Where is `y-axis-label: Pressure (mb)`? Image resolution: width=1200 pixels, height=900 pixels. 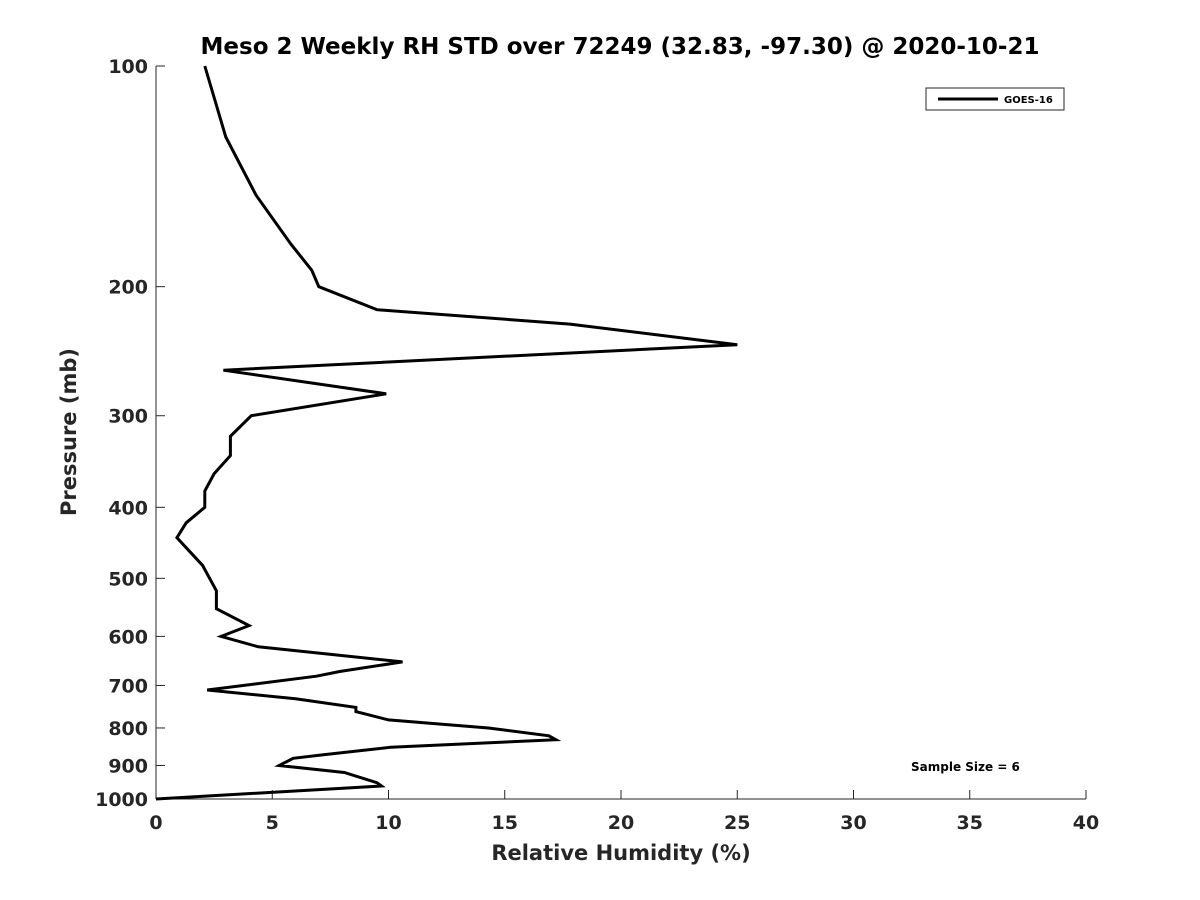
y-axis-label: Pressure (mb) is located at coordinates (69, 432).